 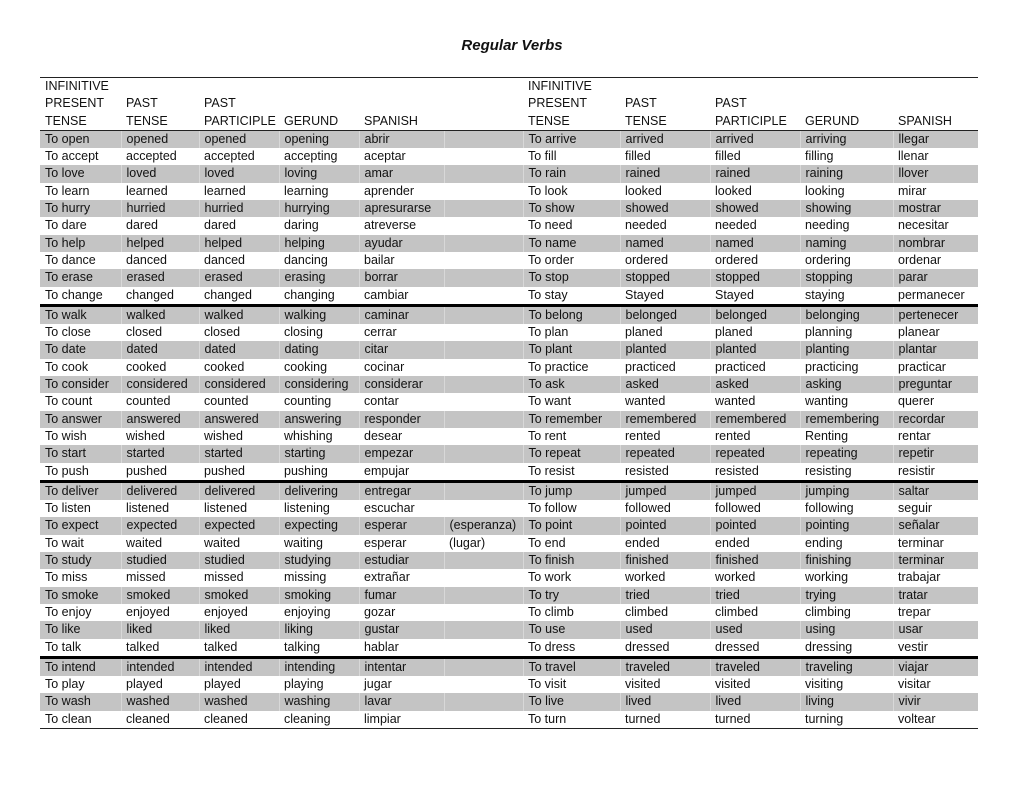 I want to click on cell-past-participle: looked, so click(x=733, y=190).